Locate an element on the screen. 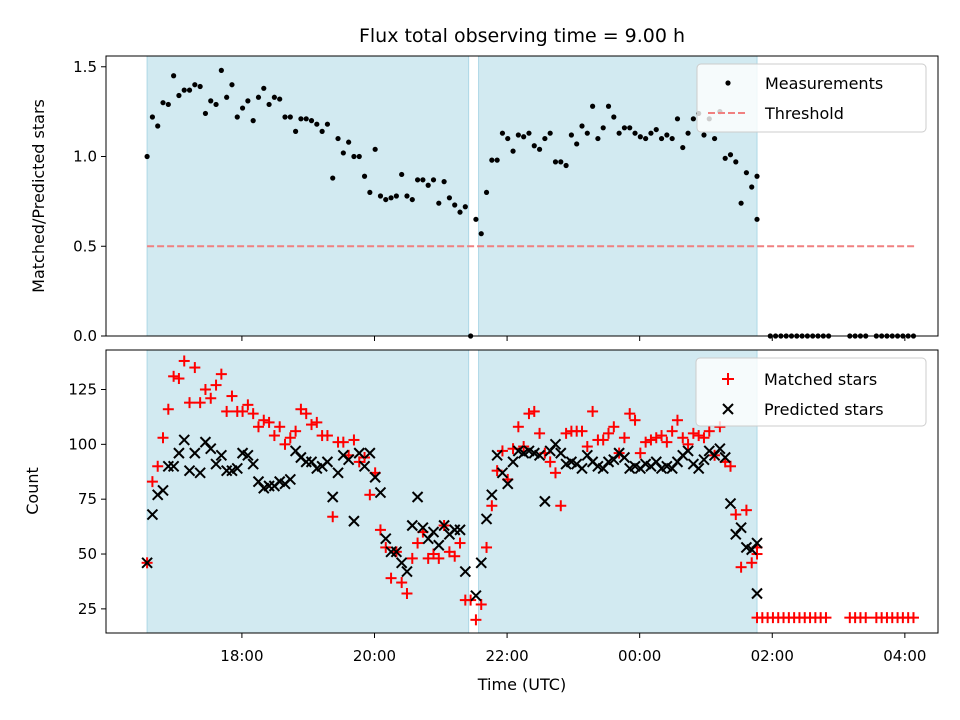 The height and width of the screenshot is (720, 960). x-axis-label: Time (UTC) is located at coordinates (521, 684).